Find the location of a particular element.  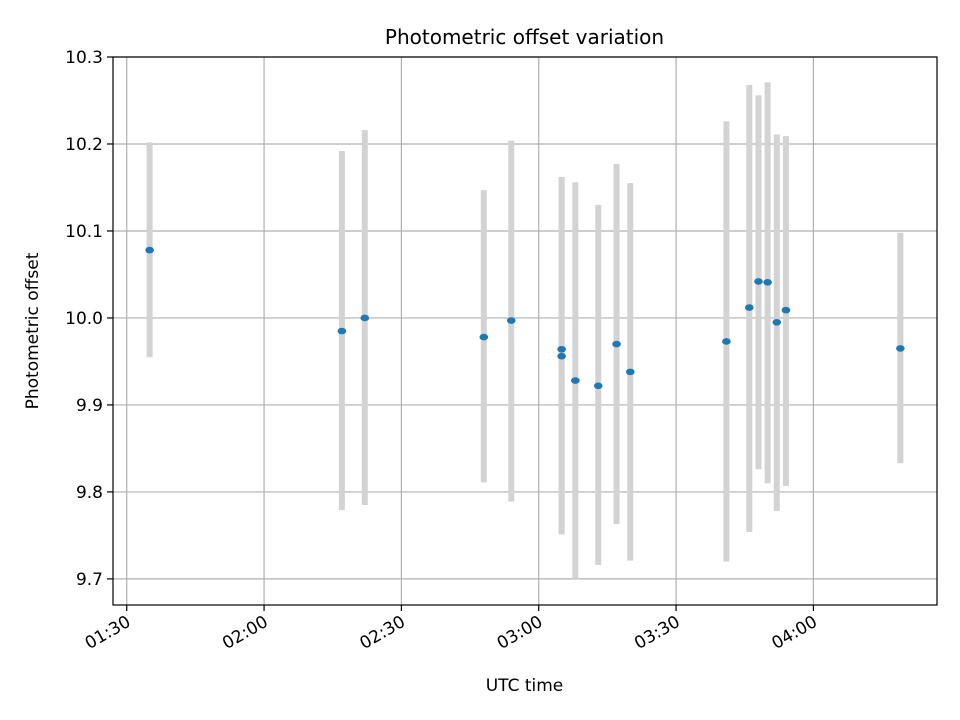

y-axis-ticks: 9.7 9.8 9.9 10.0 10.1 10.2 10.3 is located at coordinates (89, 319).